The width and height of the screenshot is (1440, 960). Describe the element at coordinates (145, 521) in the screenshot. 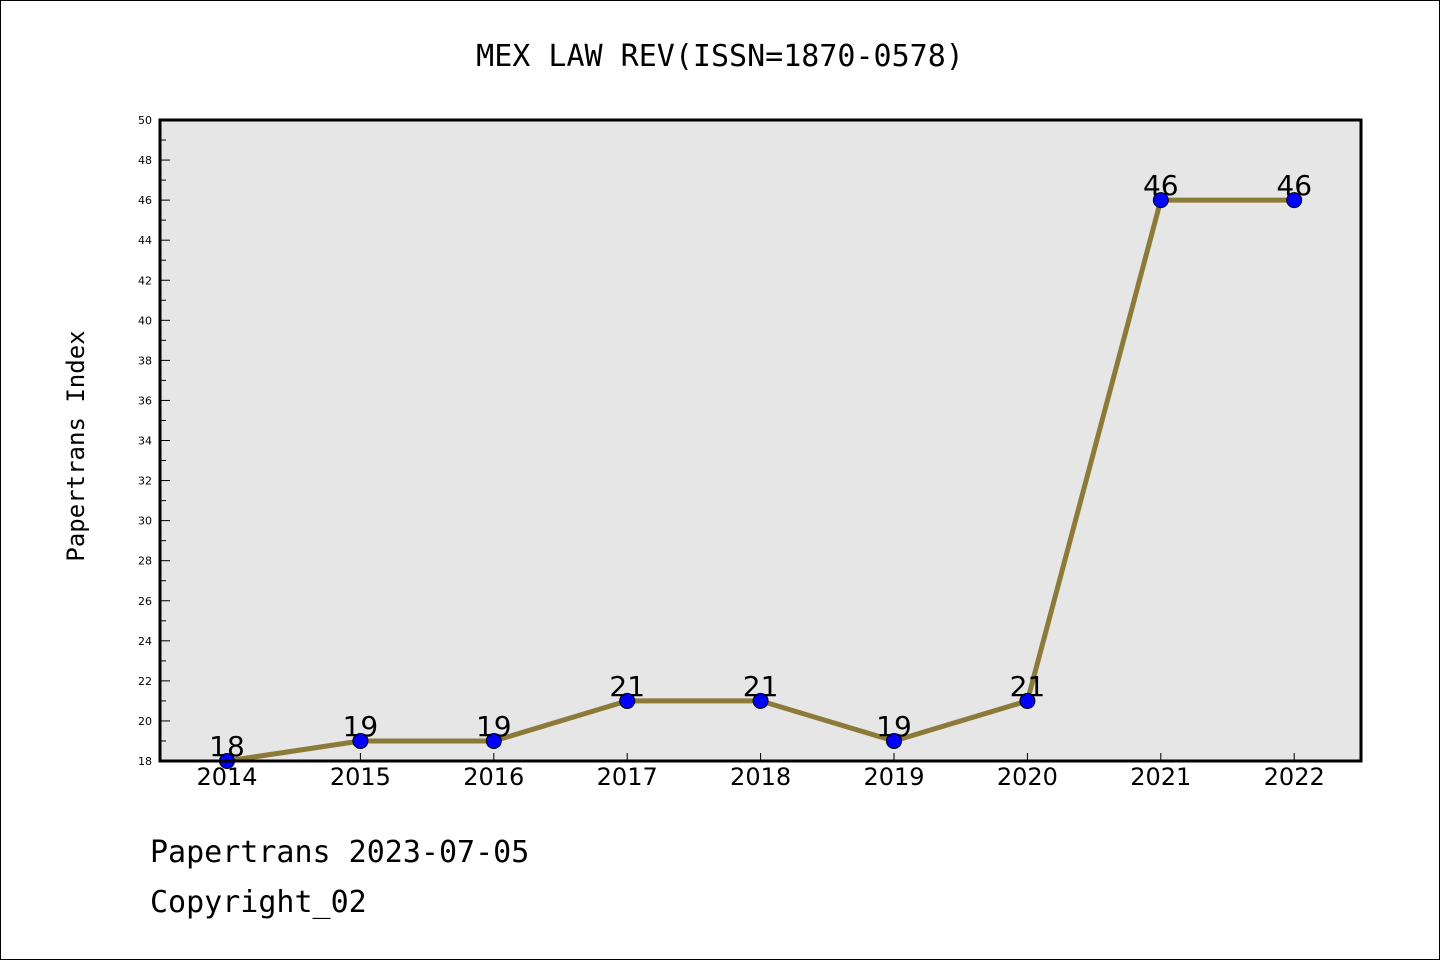

I see `y-tick-label: 30` at that location.